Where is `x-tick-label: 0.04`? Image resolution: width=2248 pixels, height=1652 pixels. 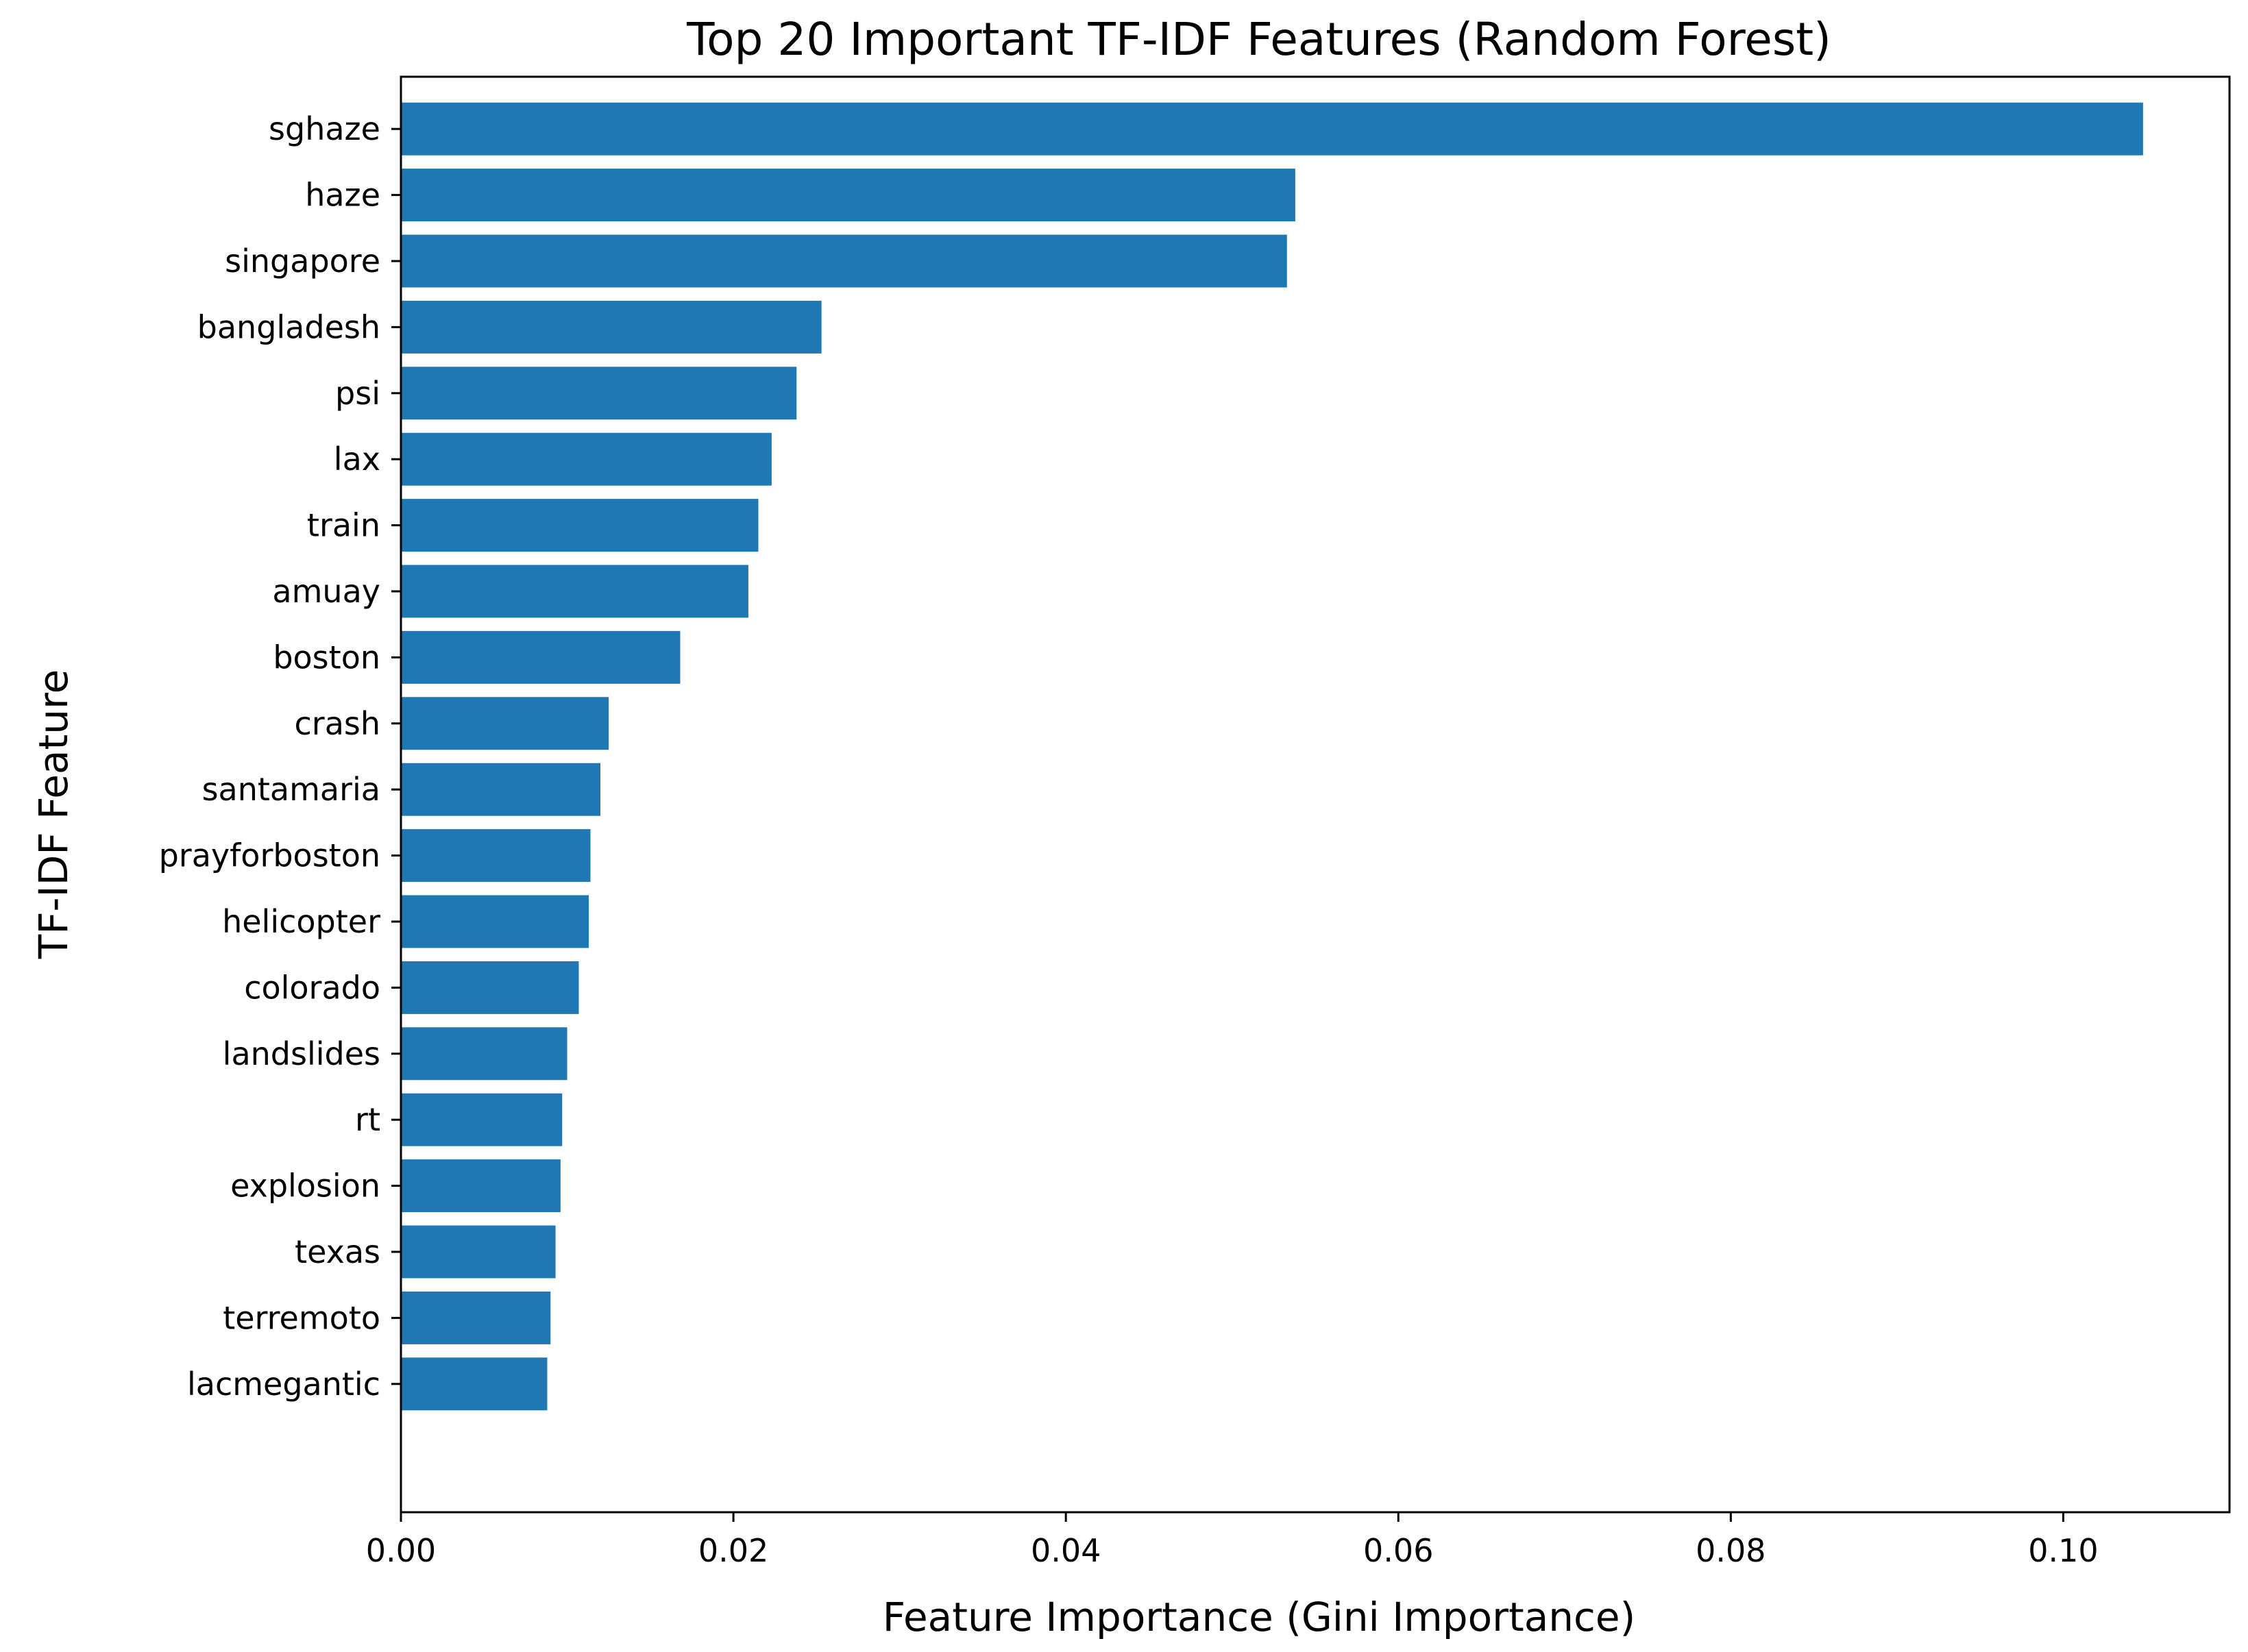 x-tick-label: 0.04 is located at coordinates (1066, 1550).